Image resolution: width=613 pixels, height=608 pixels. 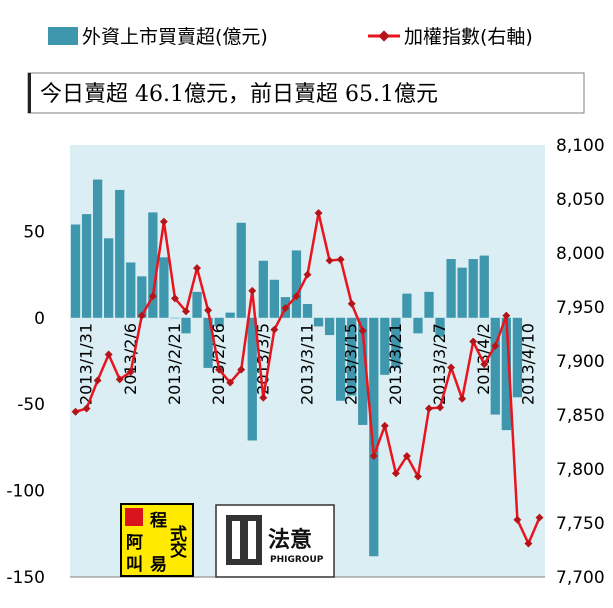 What do you see at coordinates (86, 364) in the screenshot?
I see `x-tick-label: 2013/1/31` at bounding box center [86, 364].